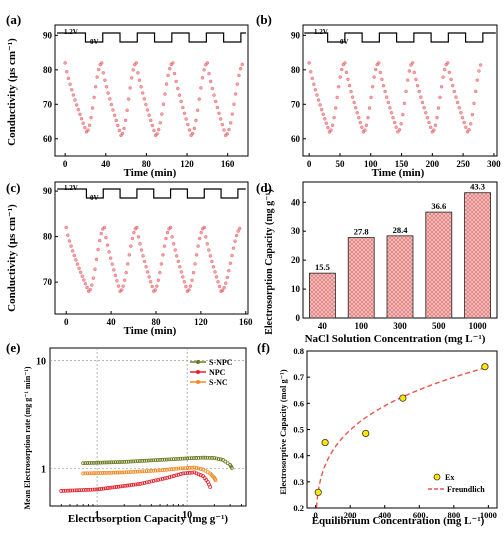 This screenshot has width=504, height=535. What do you see at coordinates (437, 477) in the screenshot?
I see `panel-f-legend-marker-ex` at bounding box center [437, 477].